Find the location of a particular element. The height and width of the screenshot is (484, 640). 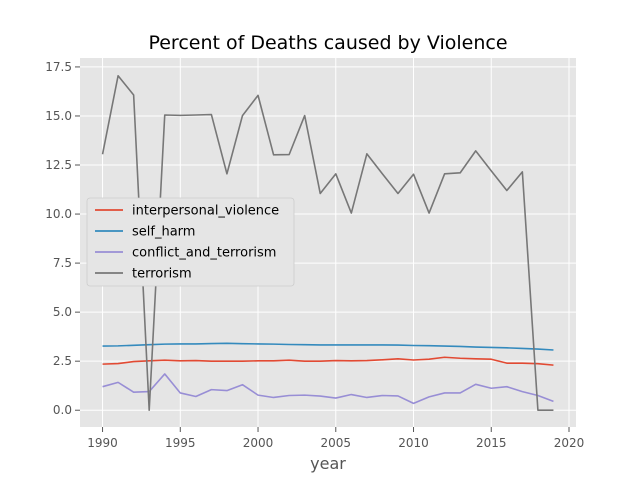

series-line-interpersonal-violence is located at coordinates (328, 361).